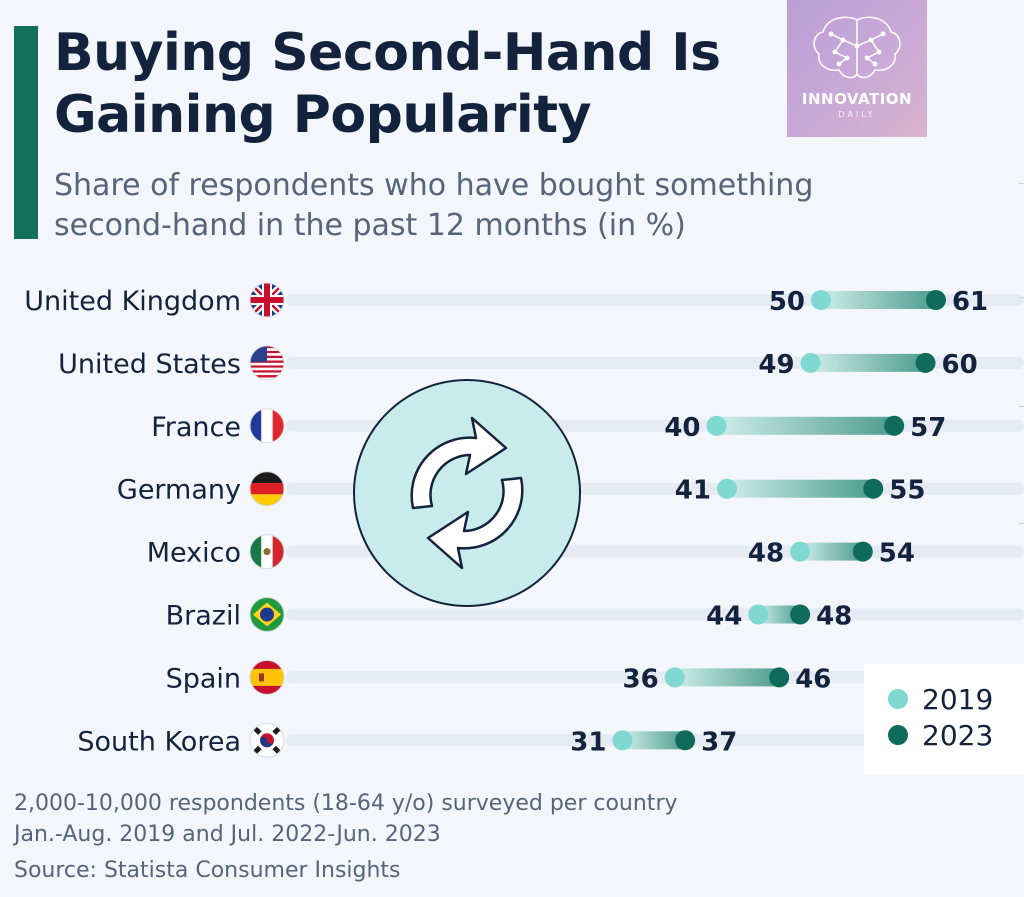  Describe the element at coordinates (267, 677) in the screenshot. I see `spain-flag-icon` at that location.